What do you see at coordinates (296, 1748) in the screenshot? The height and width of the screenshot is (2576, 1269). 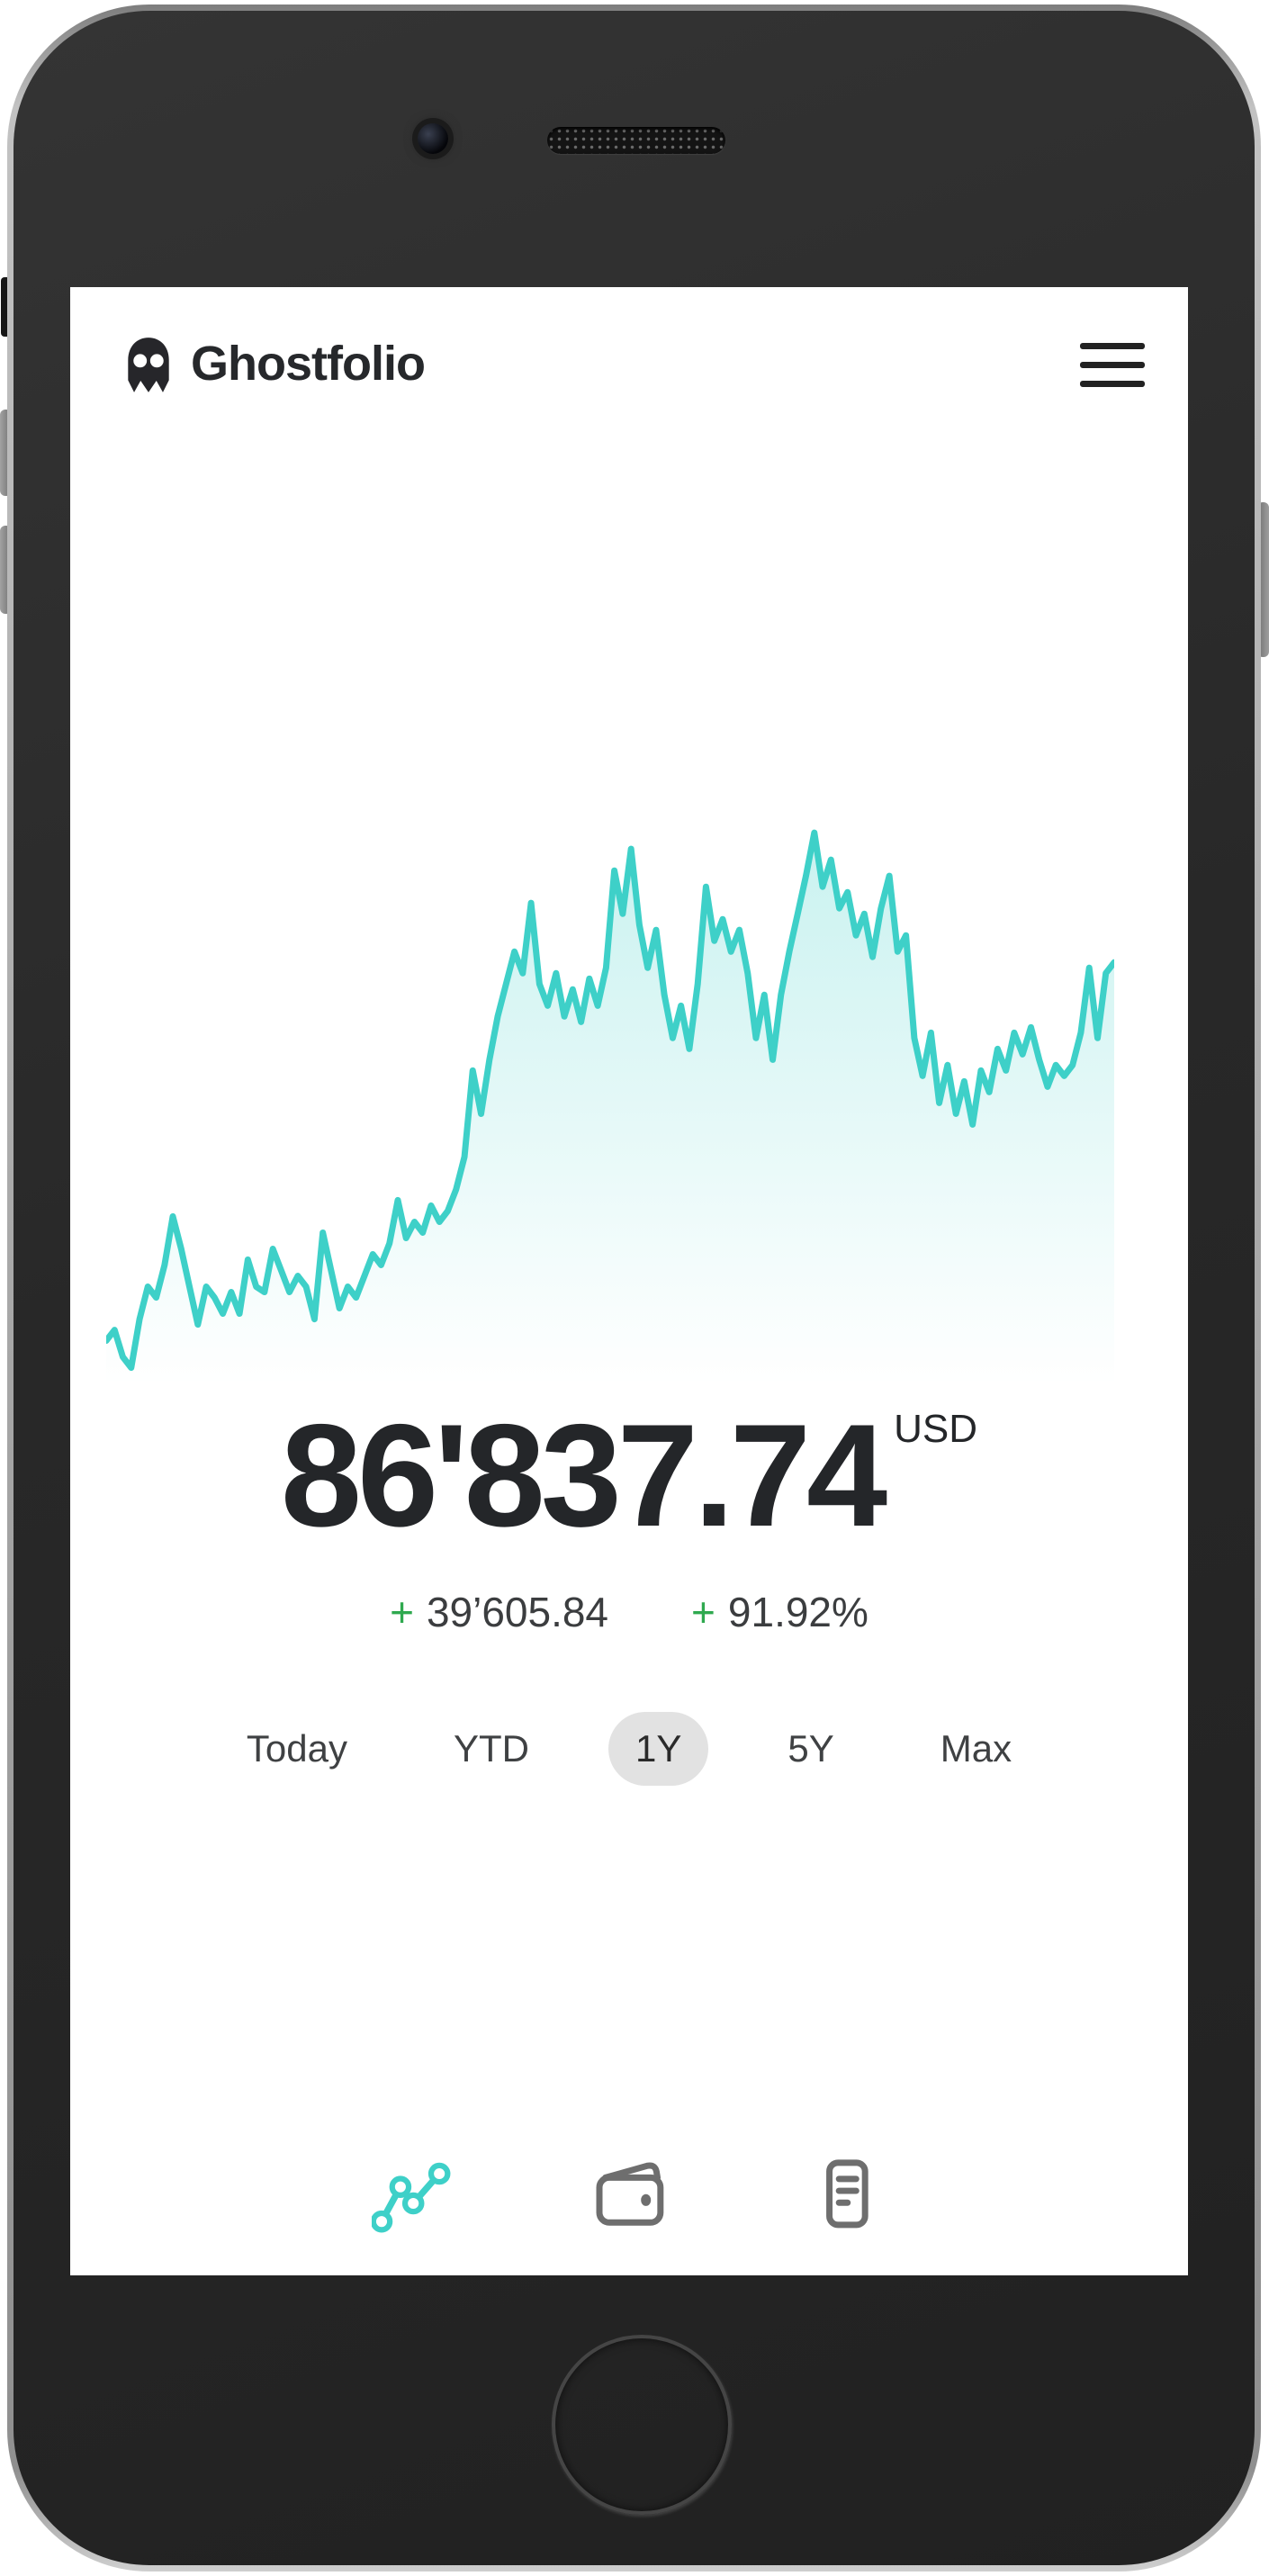 I see `range-button-today: Today` at bounding box center [296, 1748].